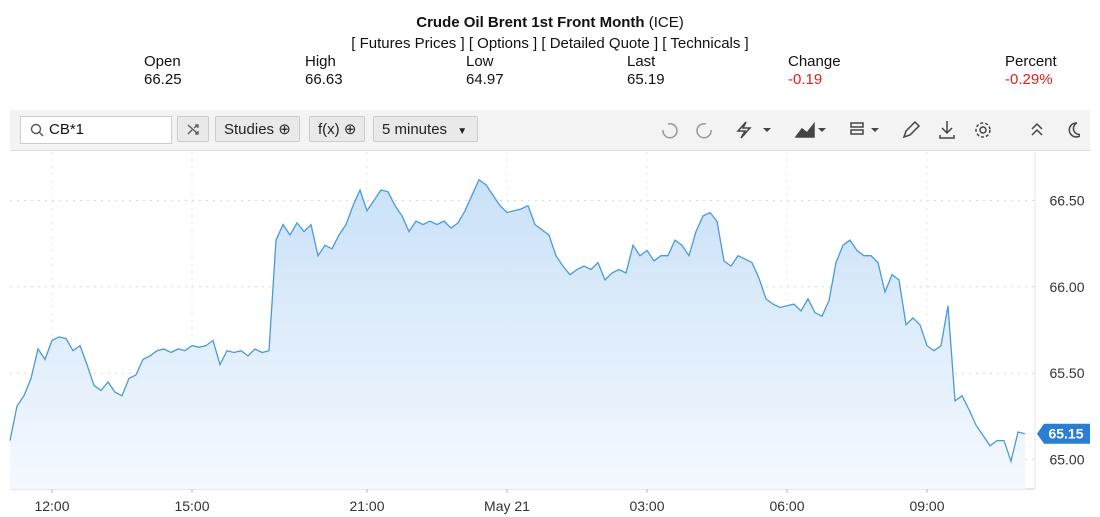 The width and height of the screenshot is (1100, 517). I want to click on x-tick-label: 15:00, so click(191, 506).